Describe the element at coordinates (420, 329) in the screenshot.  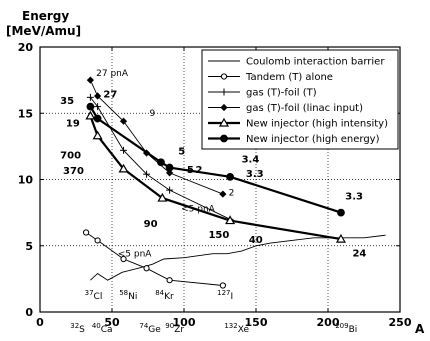
I see `x-axis-title: A` at that location.